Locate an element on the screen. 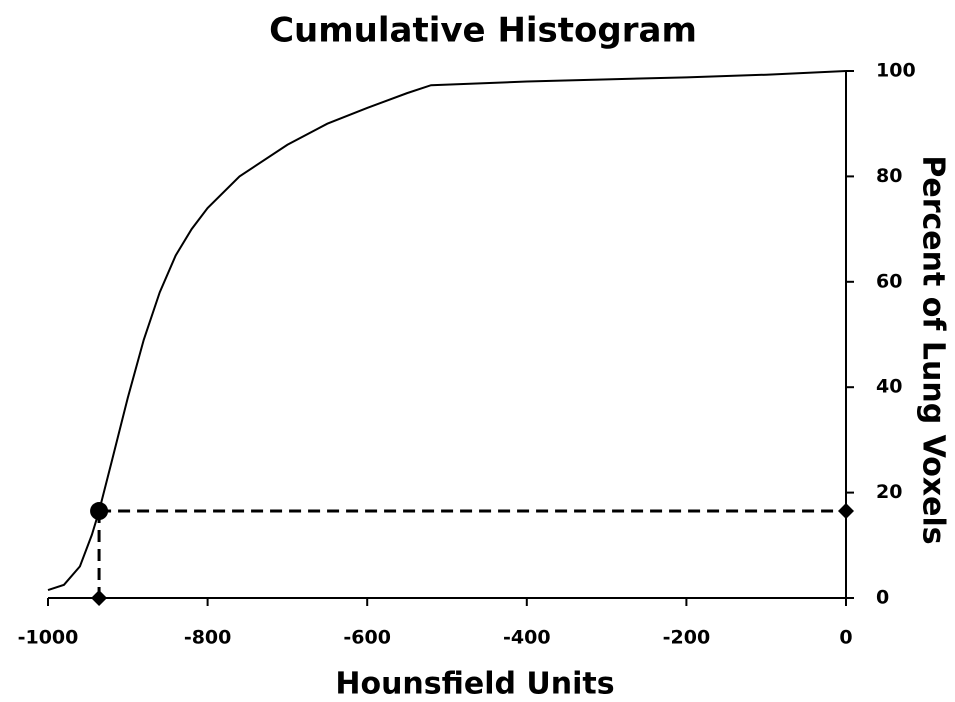 This screenshot has width=955, height=702. y-tick-label: 40 is located at coordinates (889, 387).